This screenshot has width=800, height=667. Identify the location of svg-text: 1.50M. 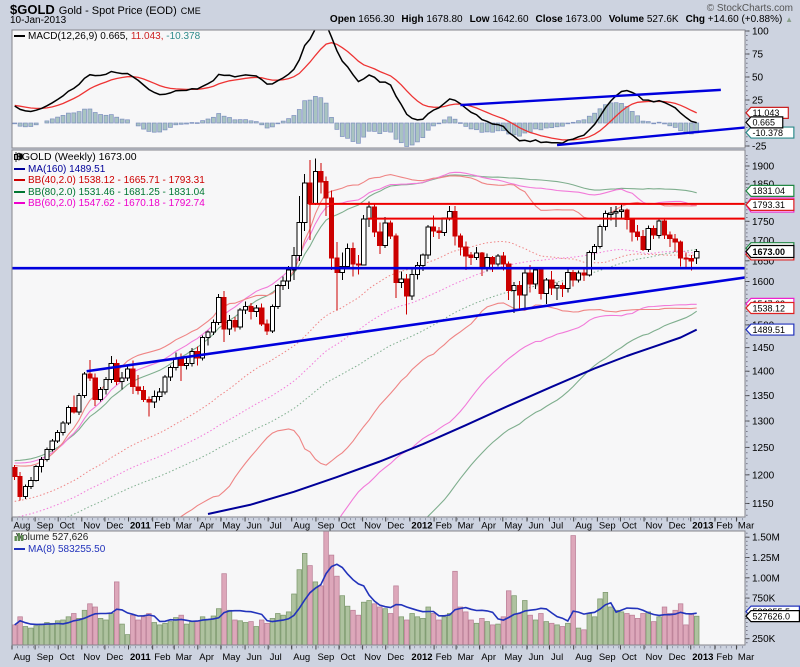
(766, 538).